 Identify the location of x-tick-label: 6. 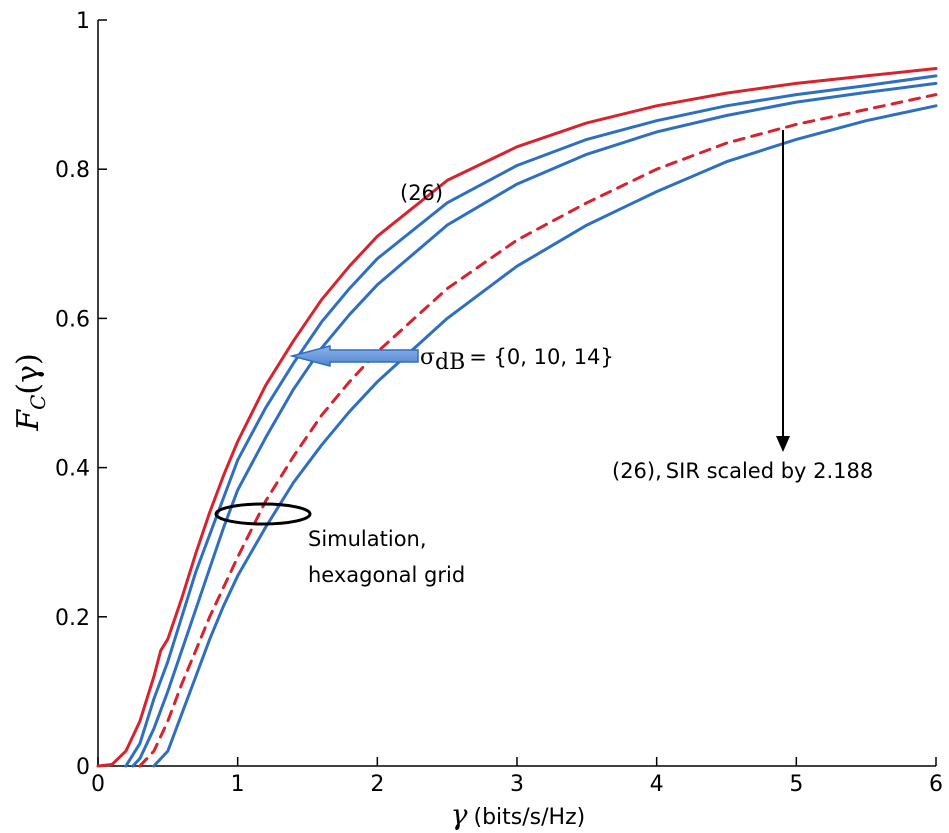
(936, 784).